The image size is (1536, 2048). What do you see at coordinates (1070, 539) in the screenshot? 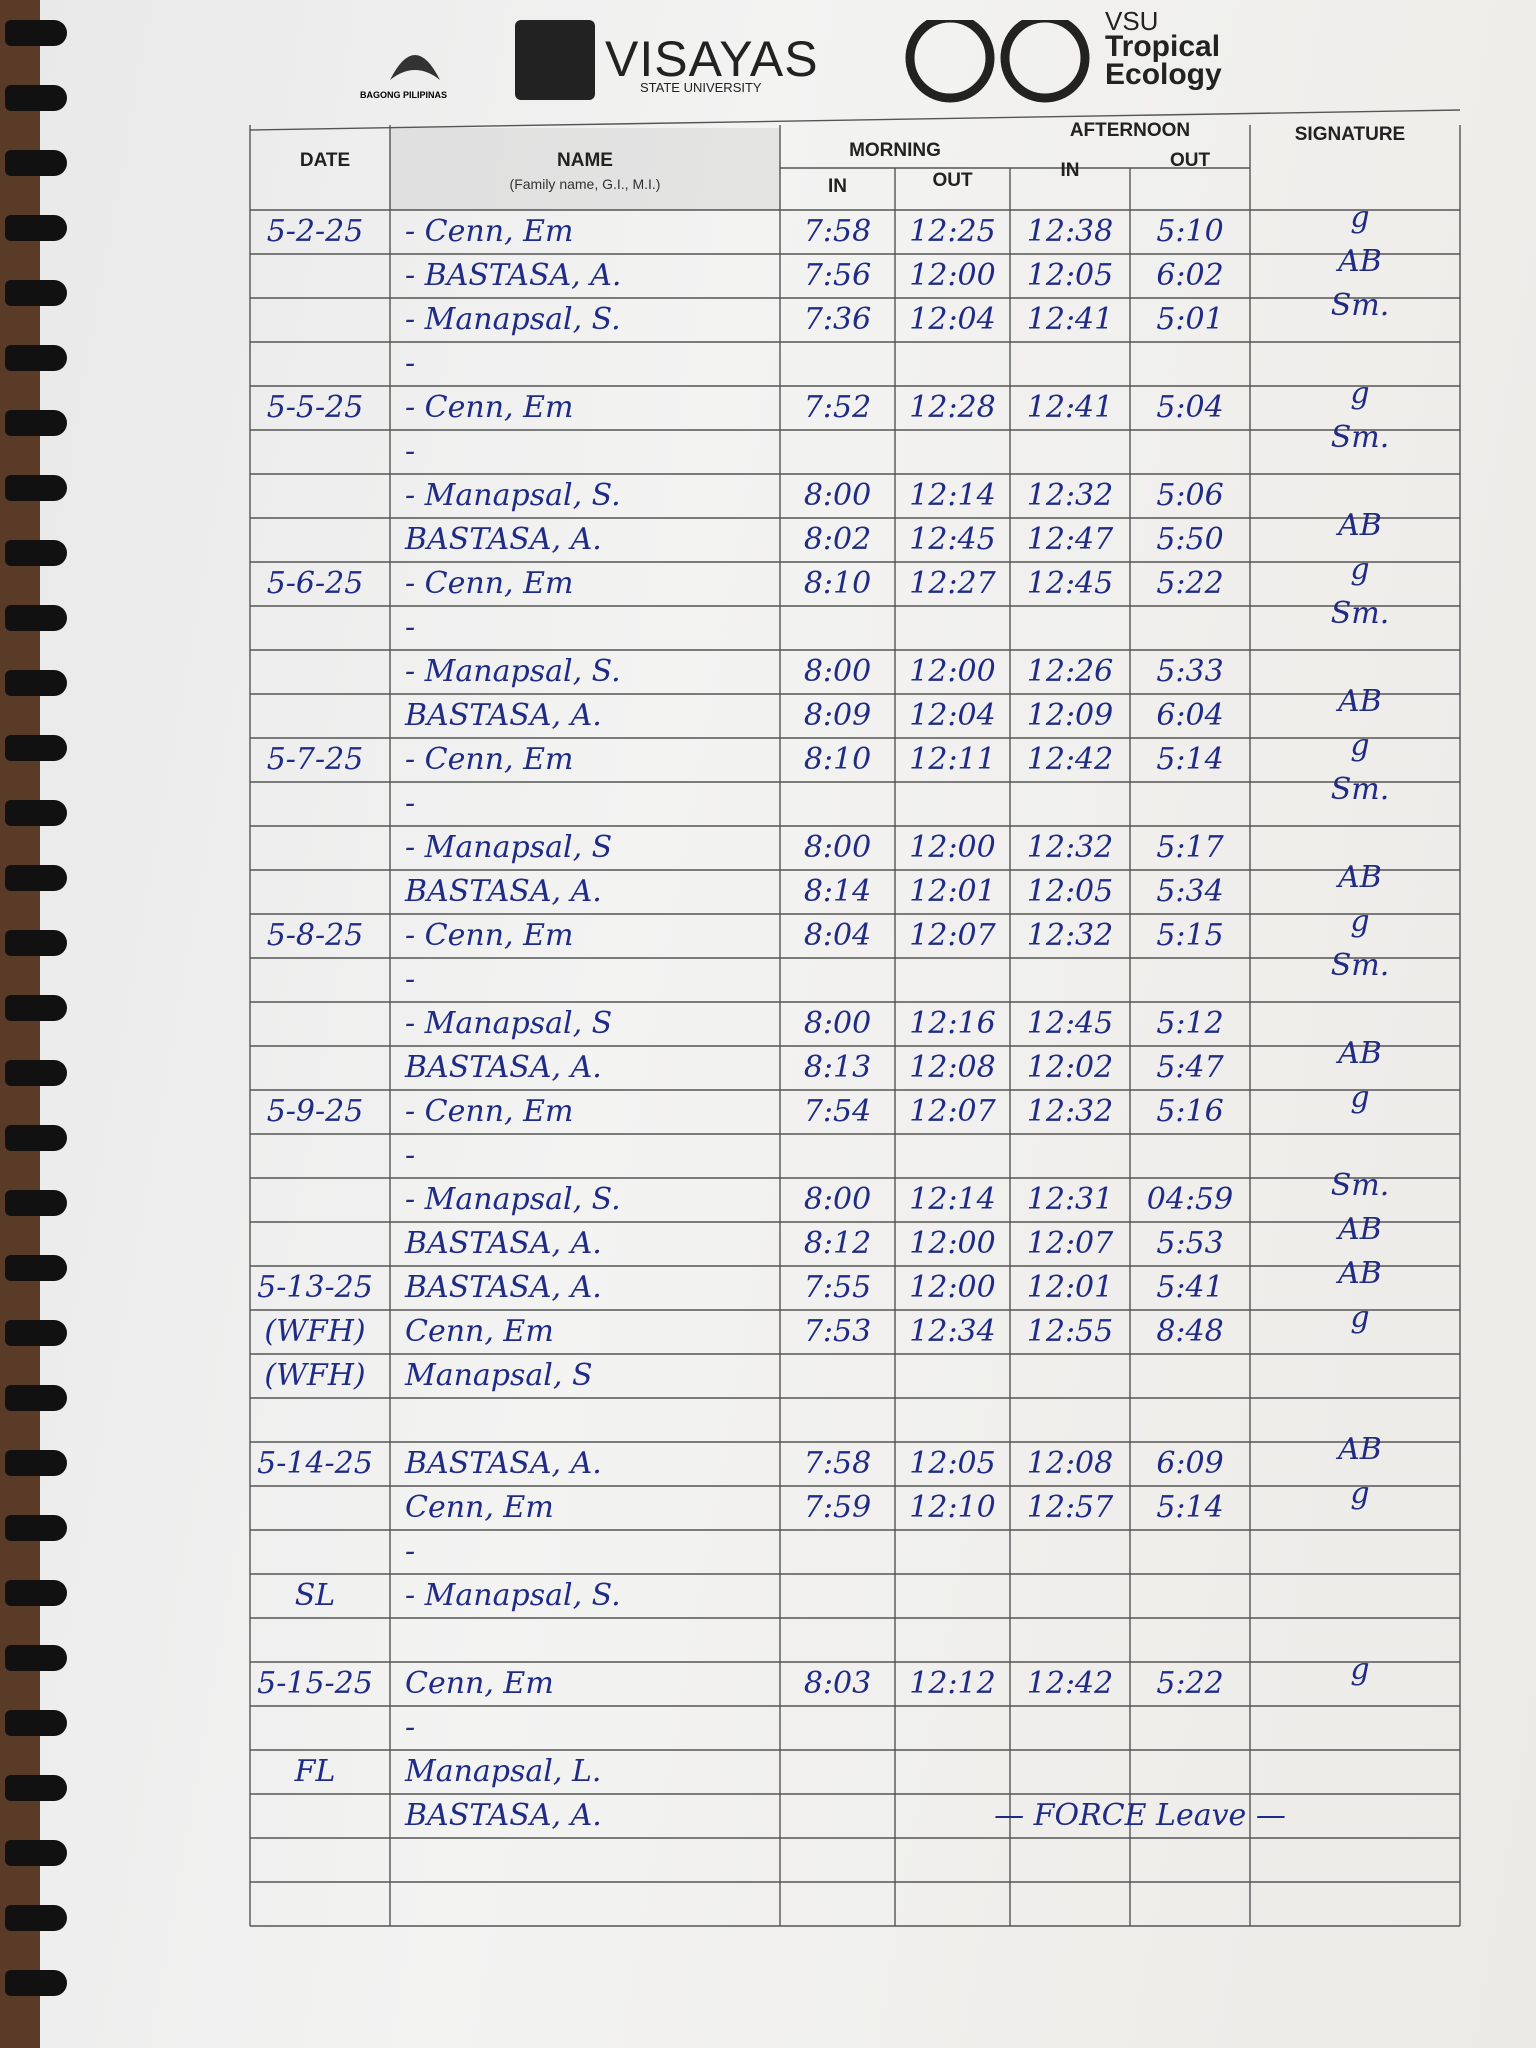
I see `time-entry: 12:47` at bounding box center [1070, 539].